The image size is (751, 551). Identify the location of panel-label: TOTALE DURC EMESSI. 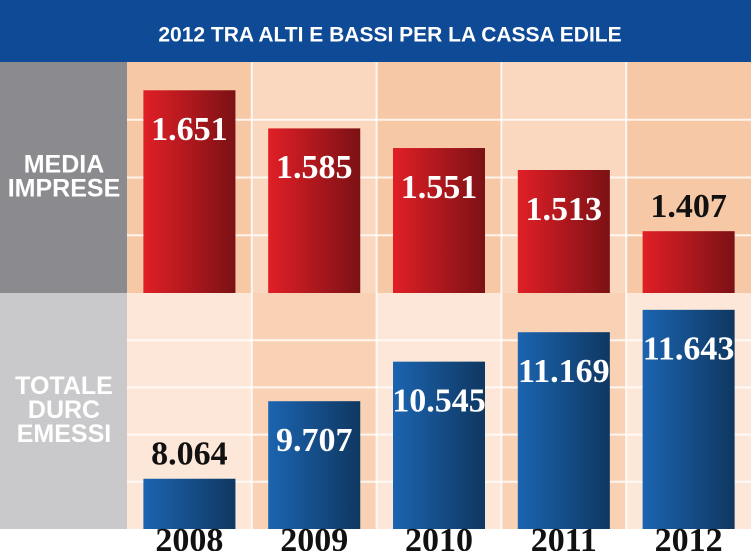
(64, 410).